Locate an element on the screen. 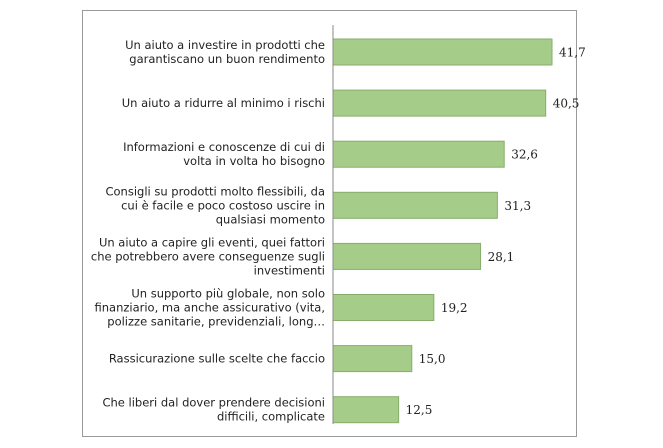  data-label: 40,5 is located at coordinates (566, 104).